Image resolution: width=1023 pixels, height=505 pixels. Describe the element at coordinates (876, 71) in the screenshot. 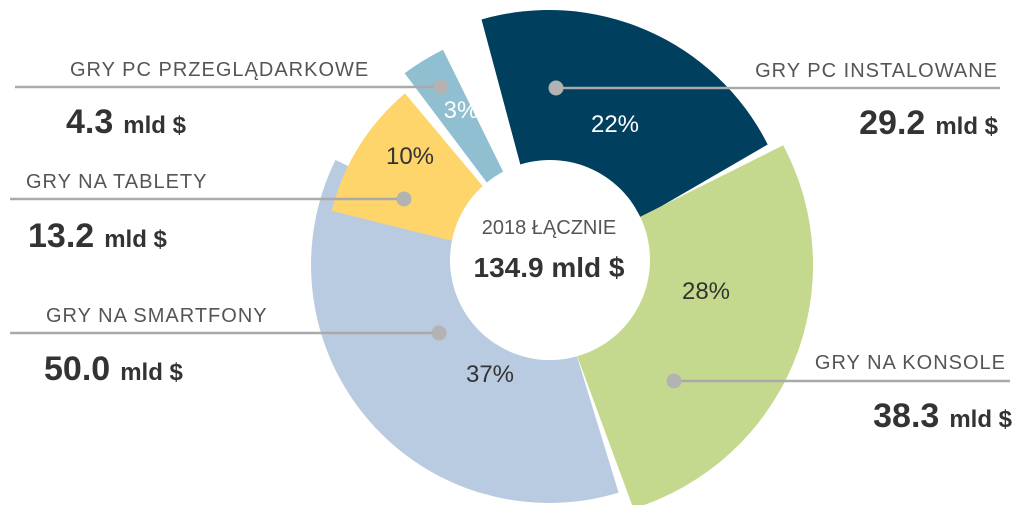

I see `category-label-1: GRY PC INSTALOWANE` at that location.